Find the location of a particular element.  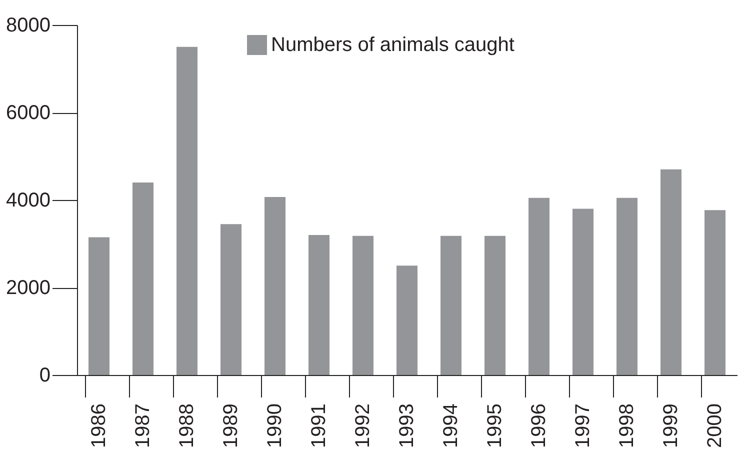

y-tick-label: 6000 is located at coordinates (28, 113).